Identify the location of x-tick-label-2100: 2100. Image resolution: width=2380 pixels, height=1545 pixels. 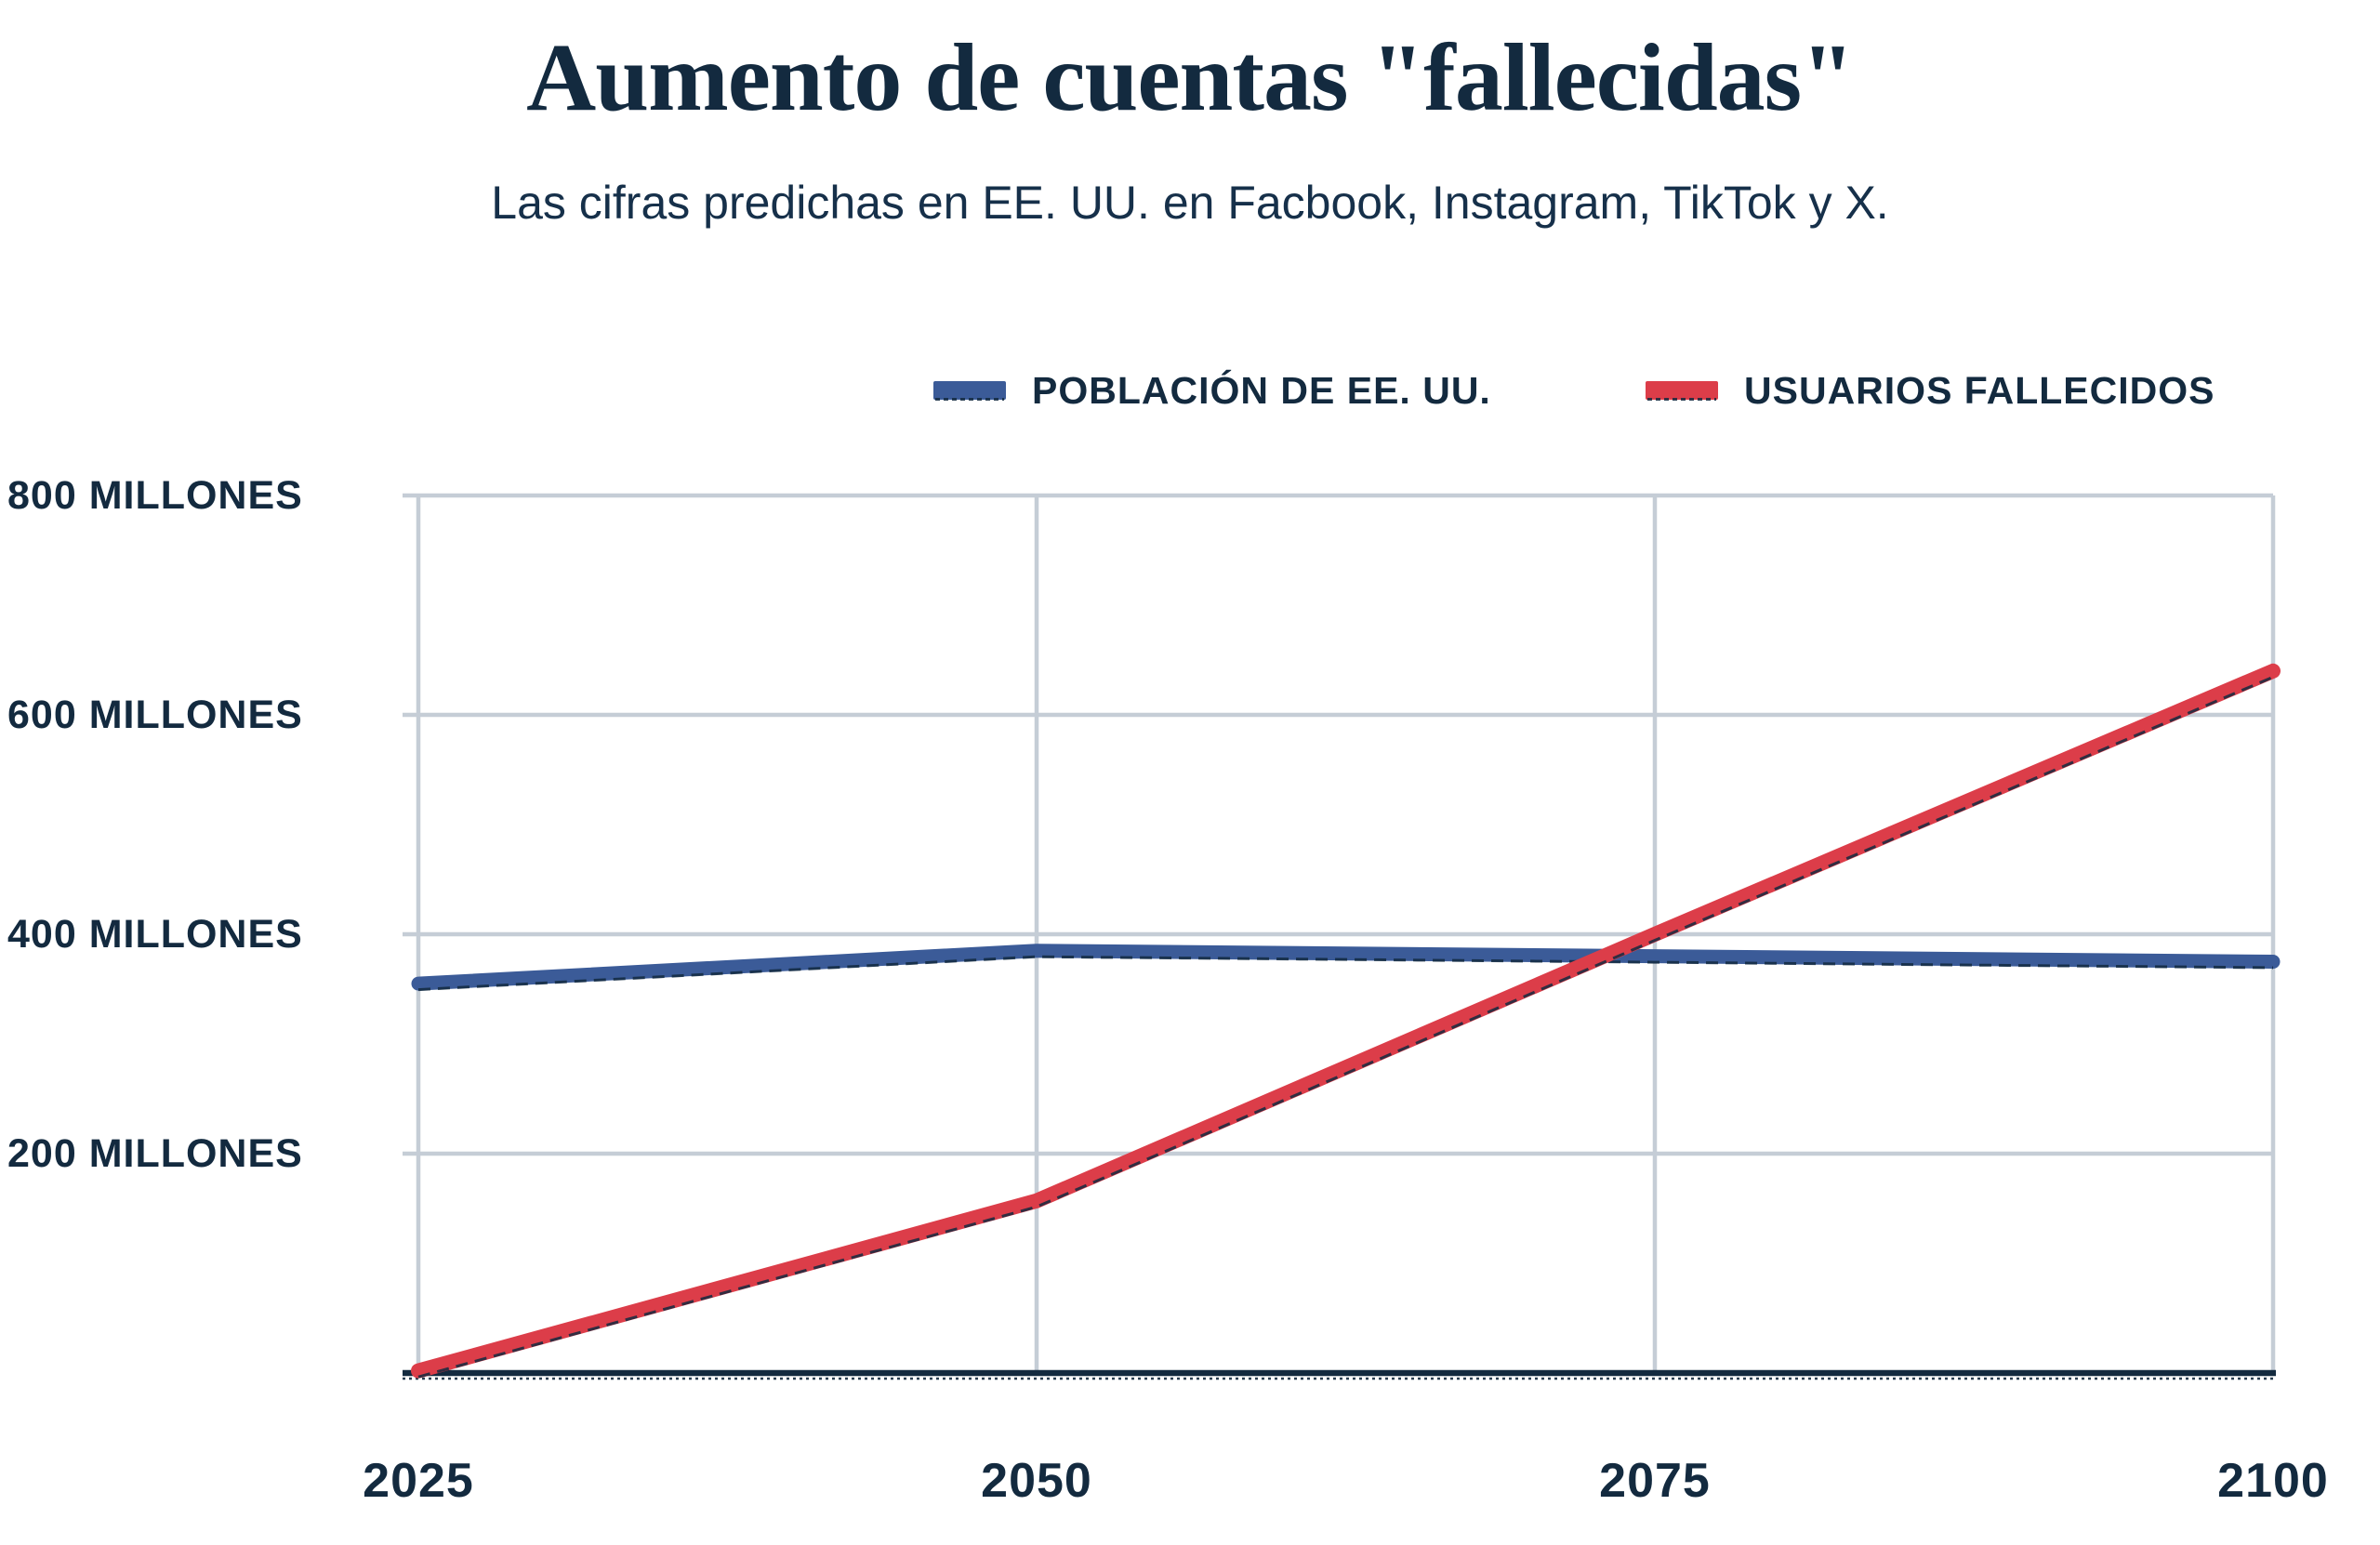
(2273, 1481).